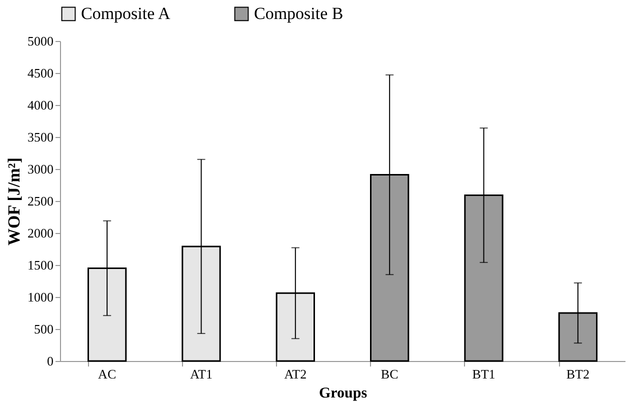 The width and height of the screenshot is (640, 413). What do you see at coordinates (41, 233) in the screenshot?
I see `y-tick-label: 2000` at bounding box center [41, 233].